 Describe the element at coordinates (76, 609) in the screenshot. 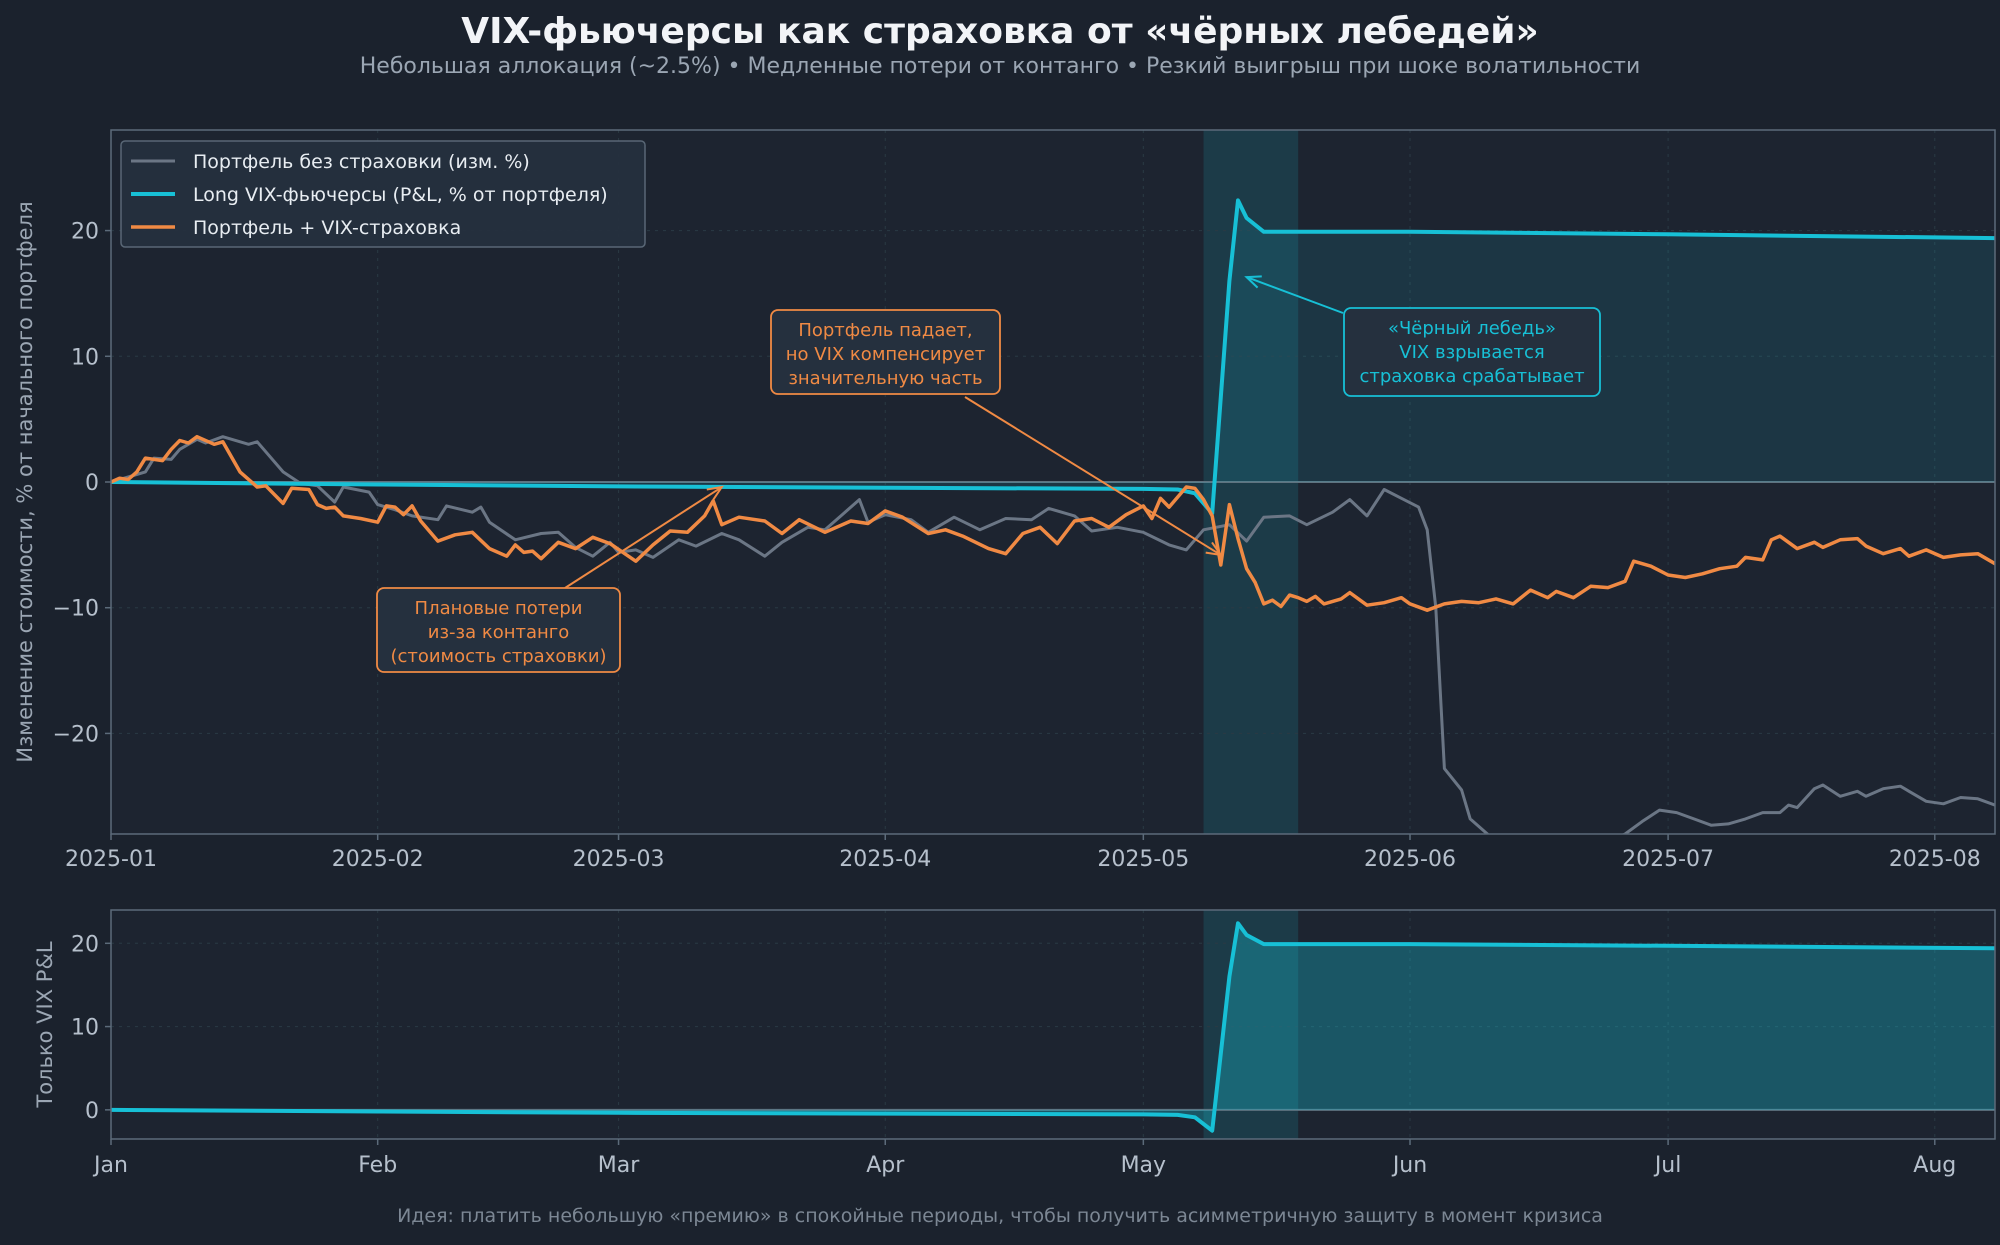

I see `main-ytick-label-1: −10` at that location.